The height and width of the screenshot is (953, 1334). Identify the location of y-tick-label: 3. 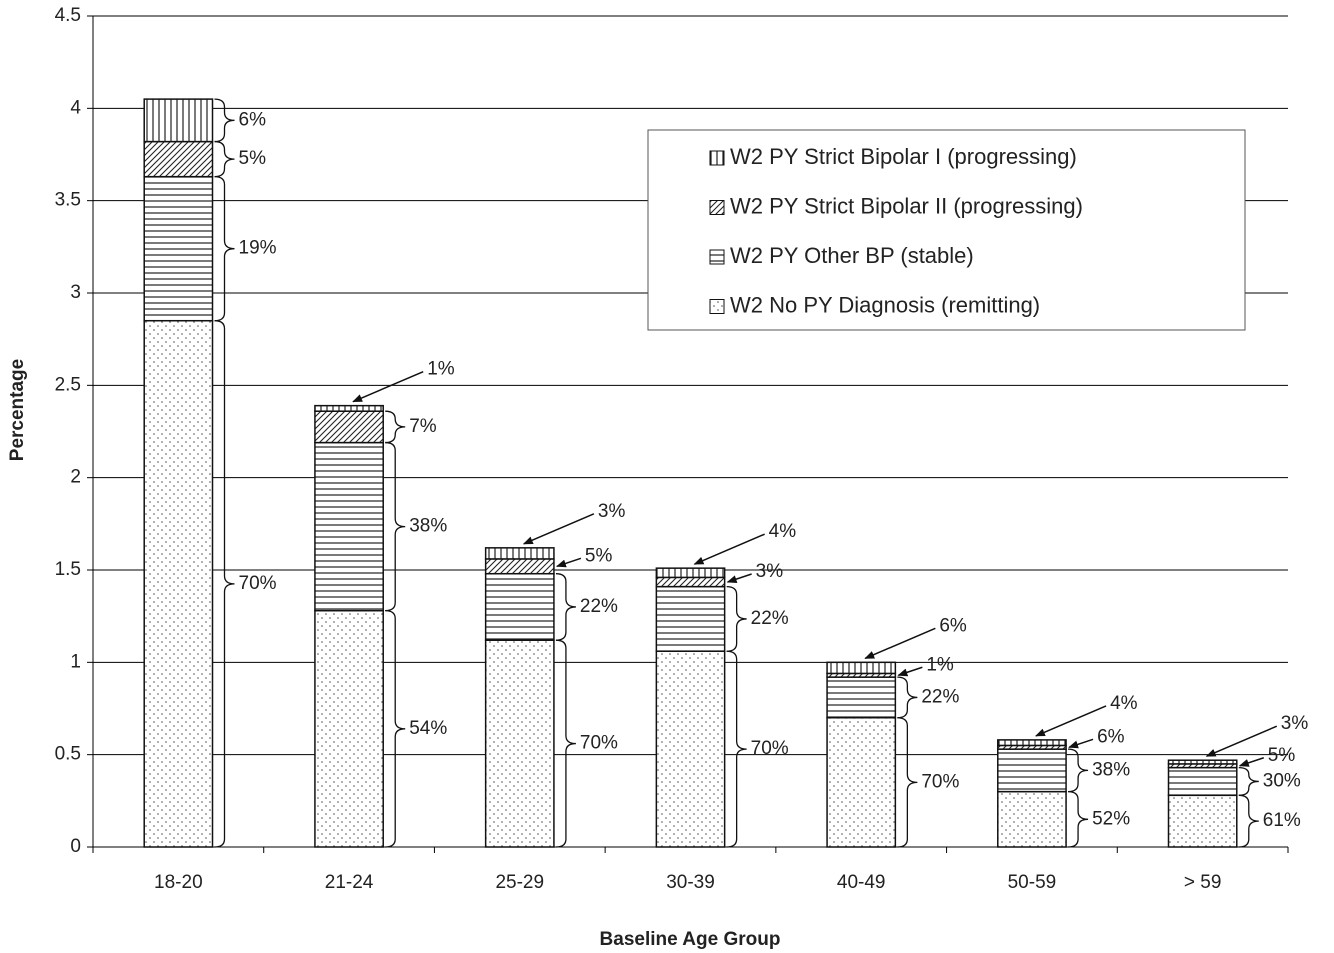
(75, 292).